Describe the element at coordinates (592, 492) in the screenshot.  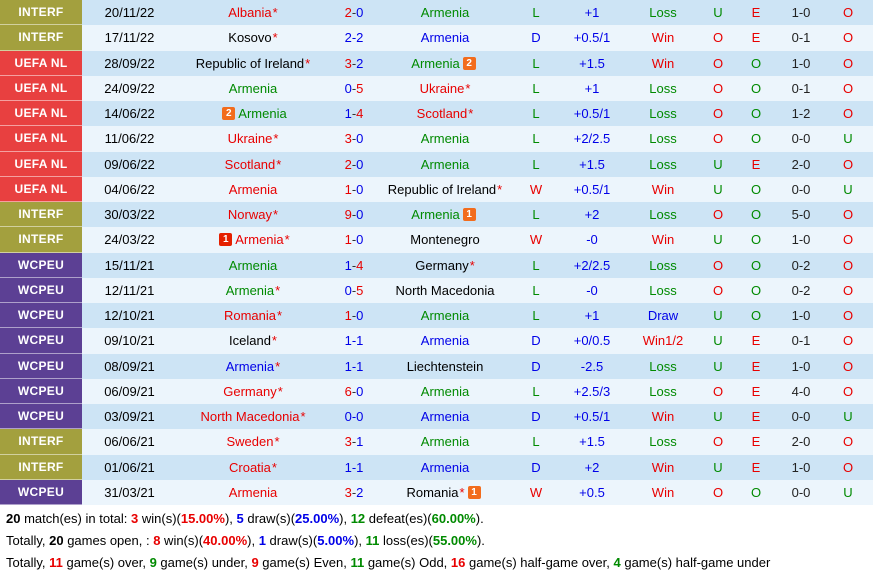
I see `handicap-value: +0.5` at that location.